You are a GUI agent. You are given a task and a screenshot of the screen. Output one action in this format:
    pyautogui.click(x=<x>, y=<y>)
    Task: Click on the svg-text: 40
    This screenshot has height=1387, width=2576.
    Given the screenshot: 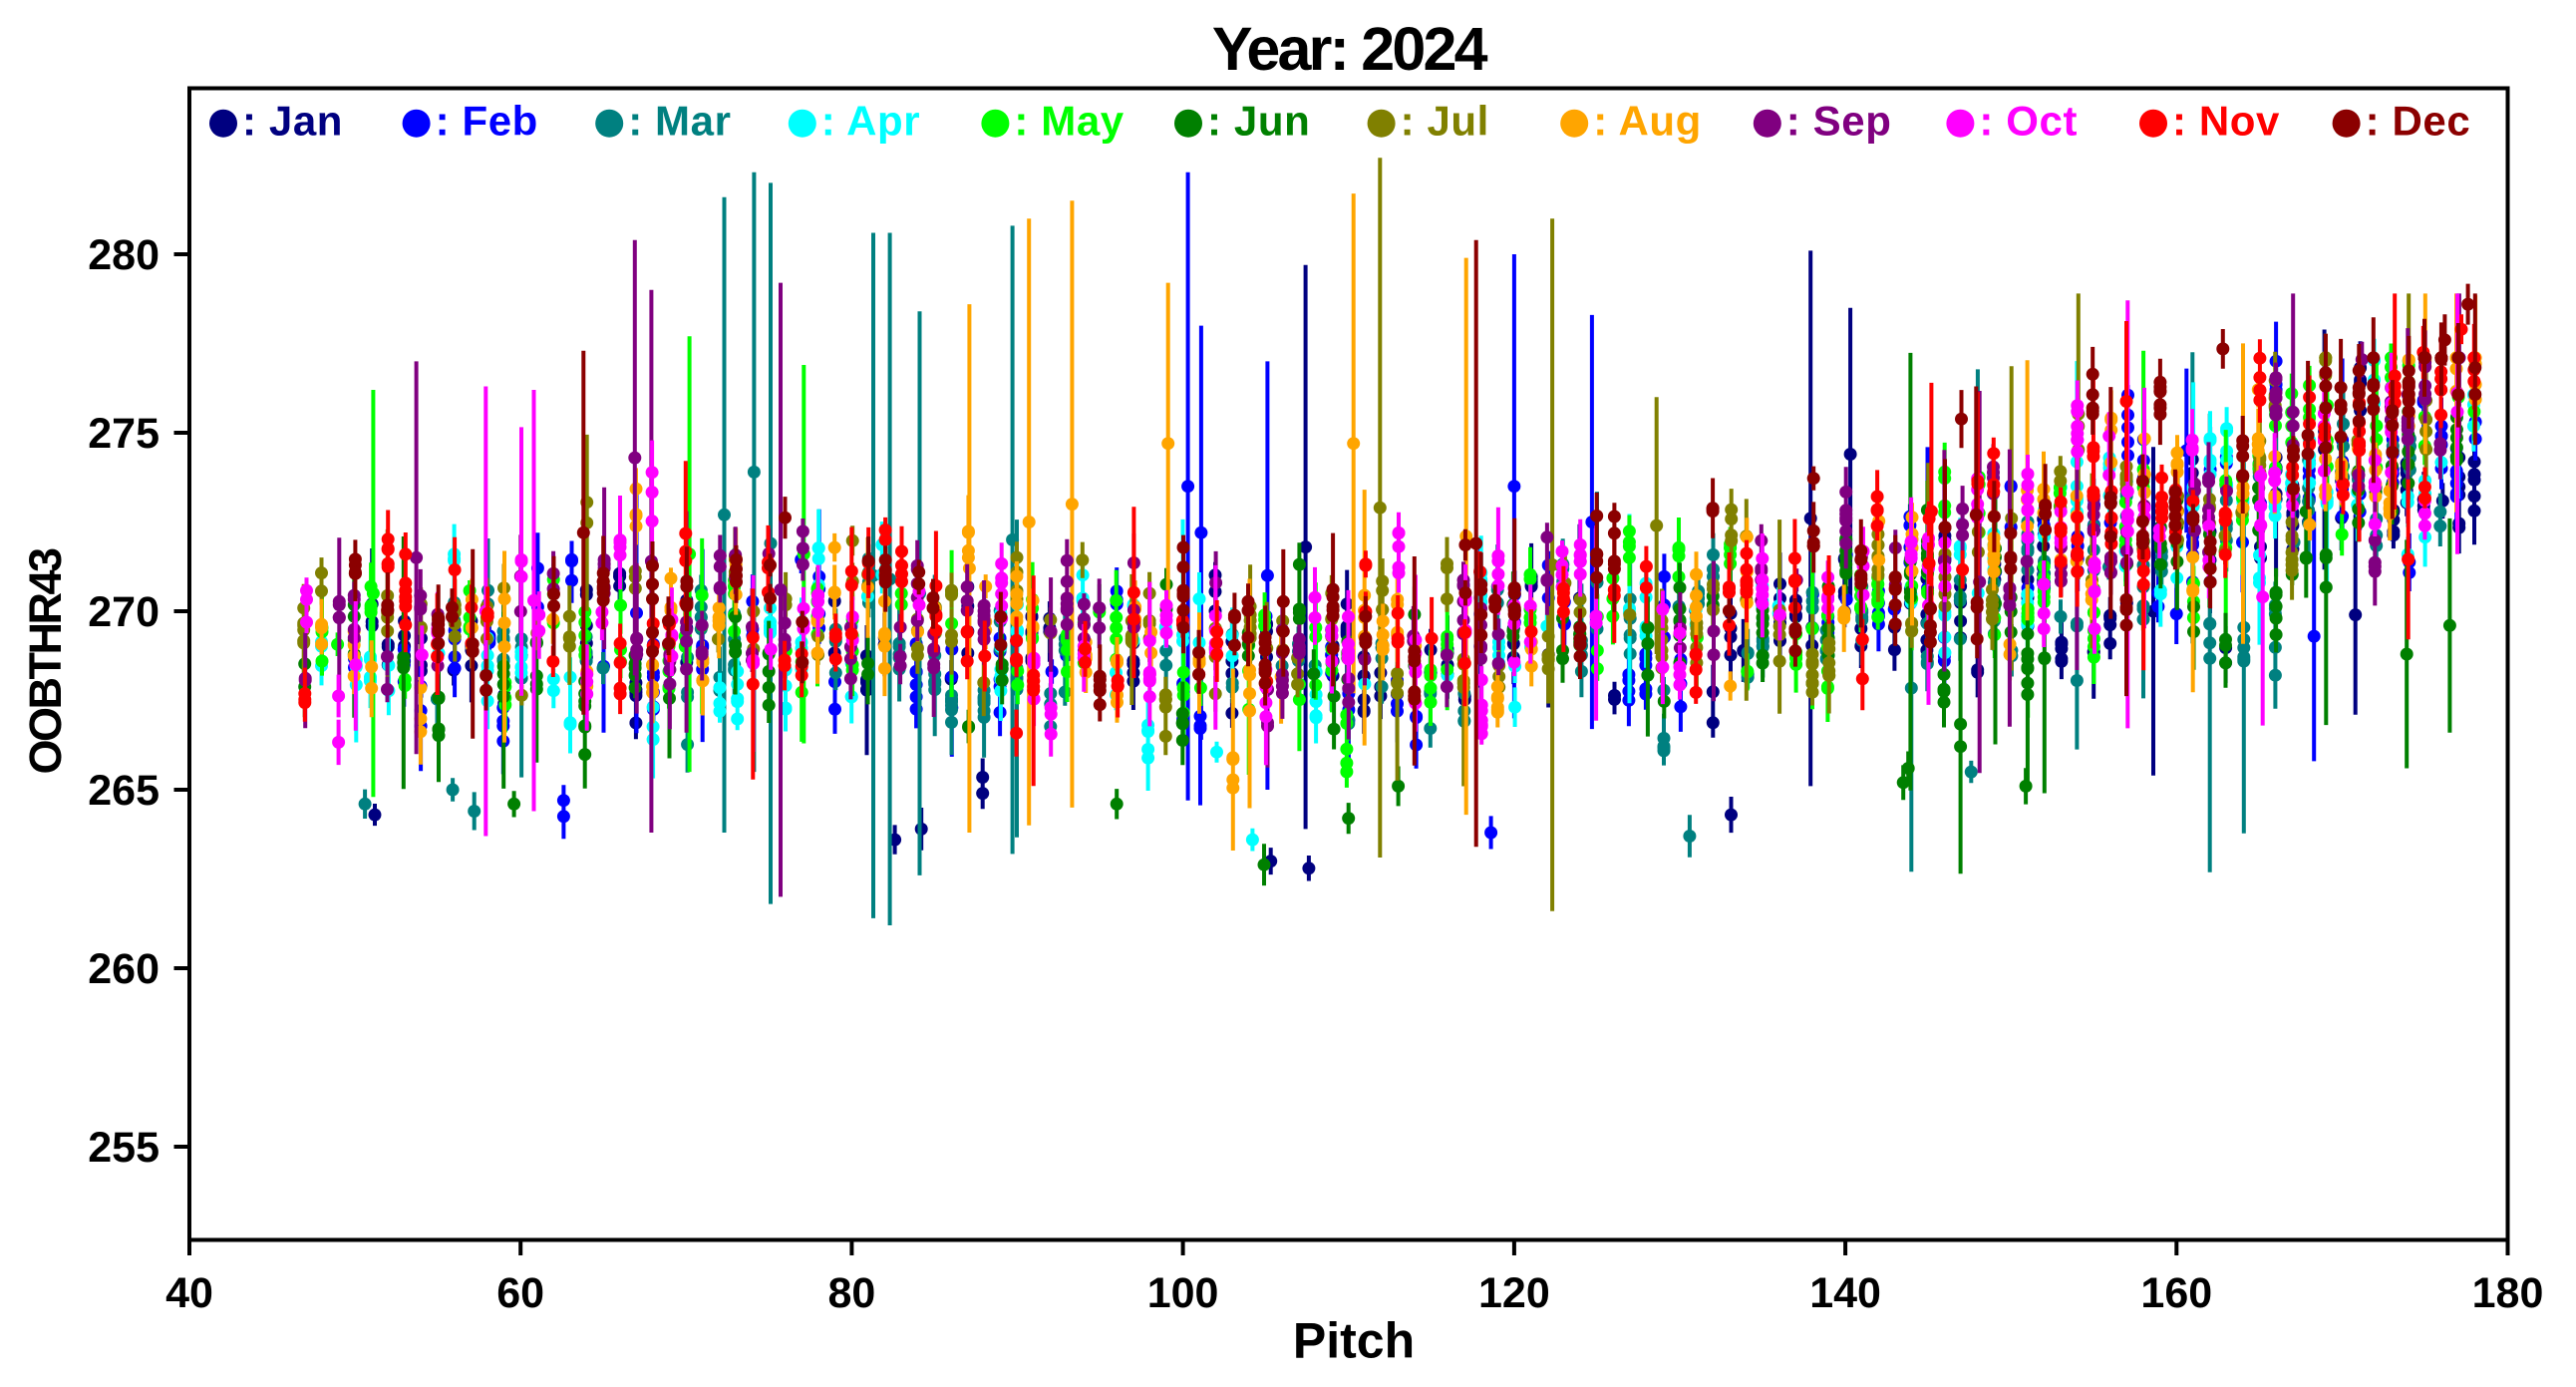 What is the action you would take?
    pyautogui.click(x=189, y=1293)
    